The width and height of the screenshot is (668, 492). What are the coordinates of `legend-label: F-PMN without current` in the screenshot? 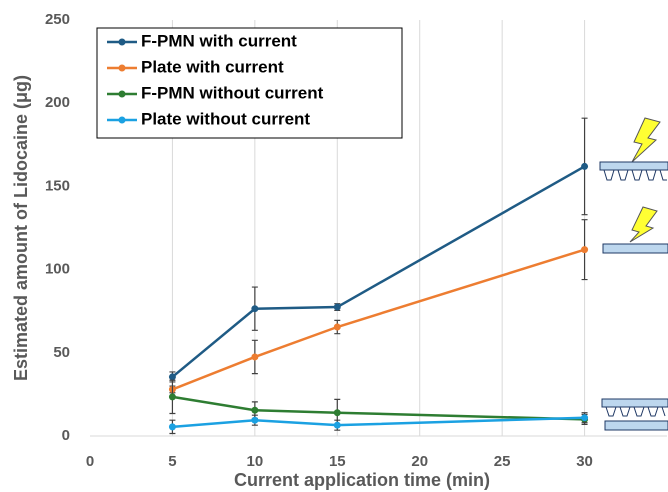 It's located at (232, 92).